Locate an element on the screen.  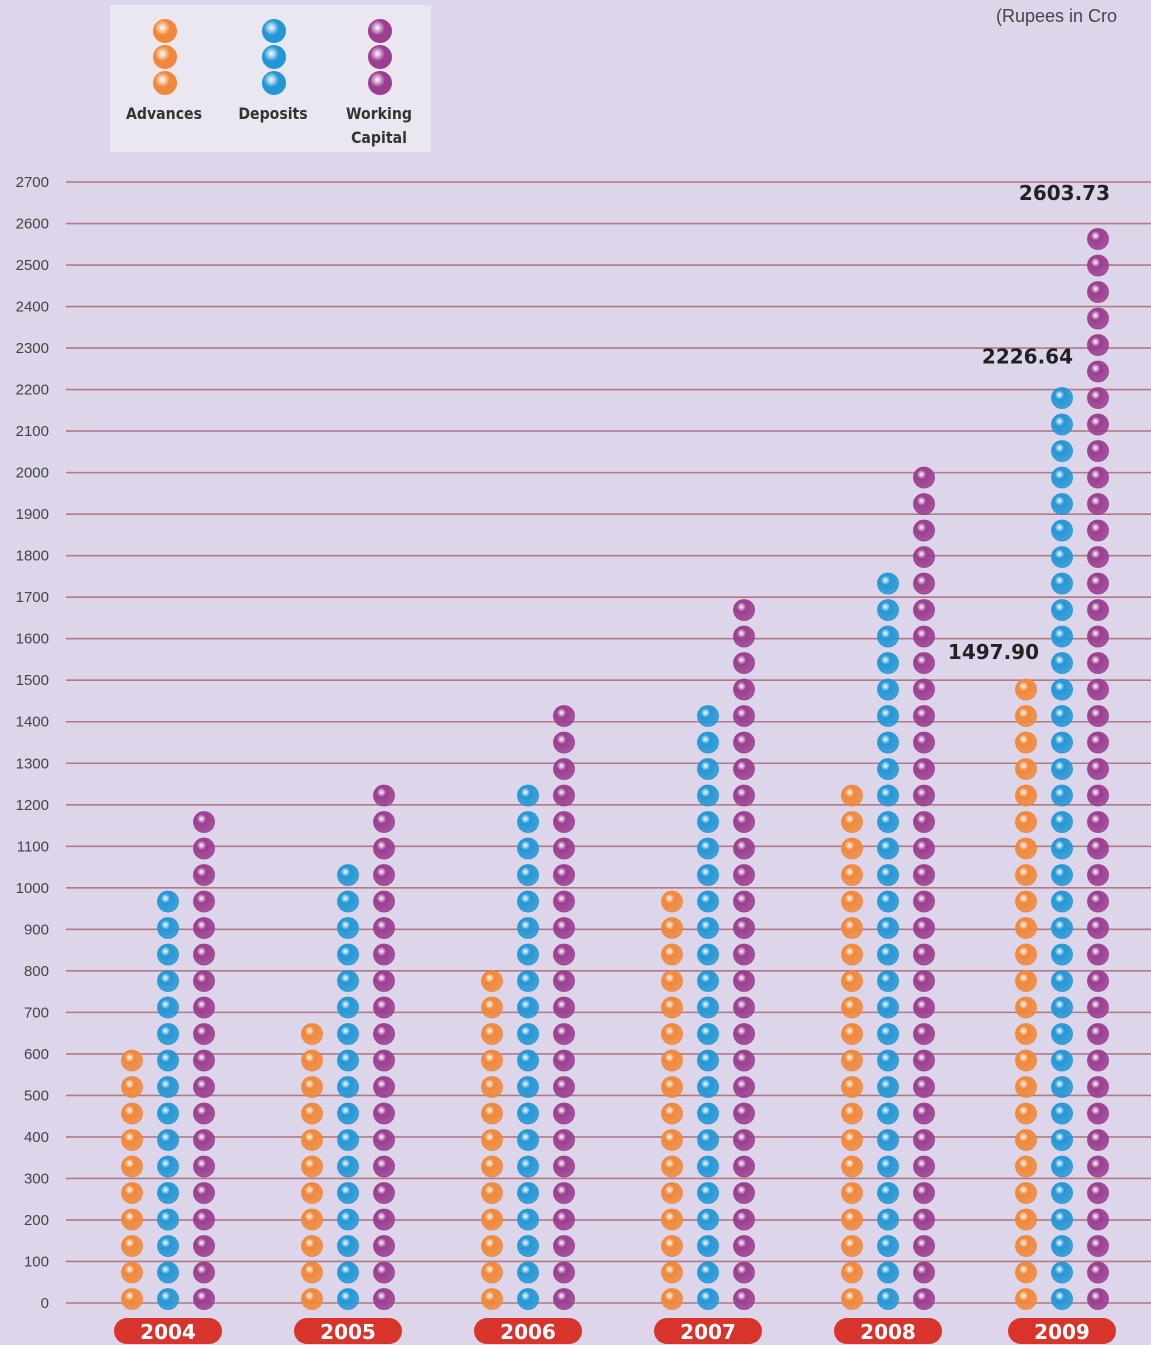
x-tick-badge-2008: 2008 is located at coordinates (888, 1331).